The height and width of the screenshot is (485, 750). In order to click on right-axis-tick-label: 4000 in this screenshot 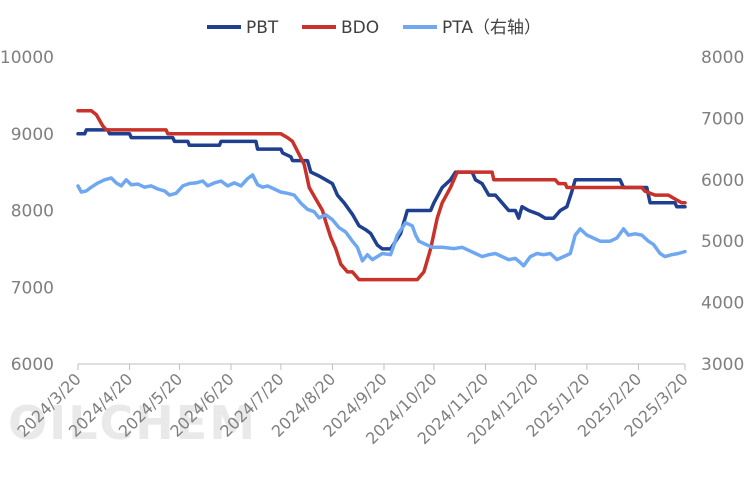, I will do `click(722, 304)`.